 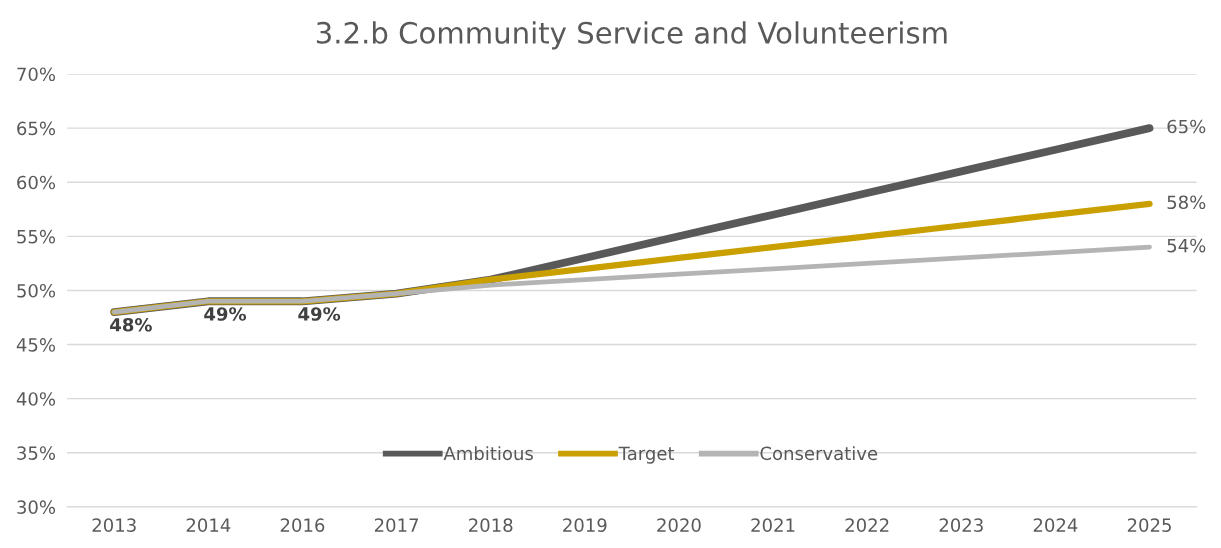 I want to click on x-tick-label: 2014, so click(x=208, y=525).